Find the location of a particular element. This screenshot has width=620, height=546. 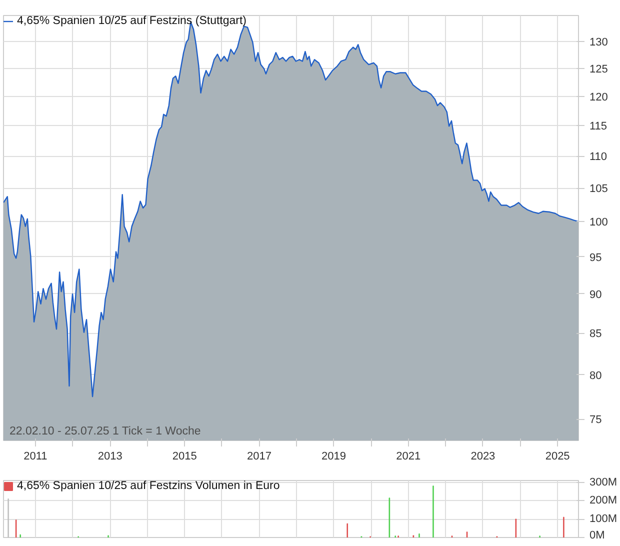

annotation: 22.02.10 - 25.07.25 1 Tick = 1 Woche is located at coordinates (105, 432).